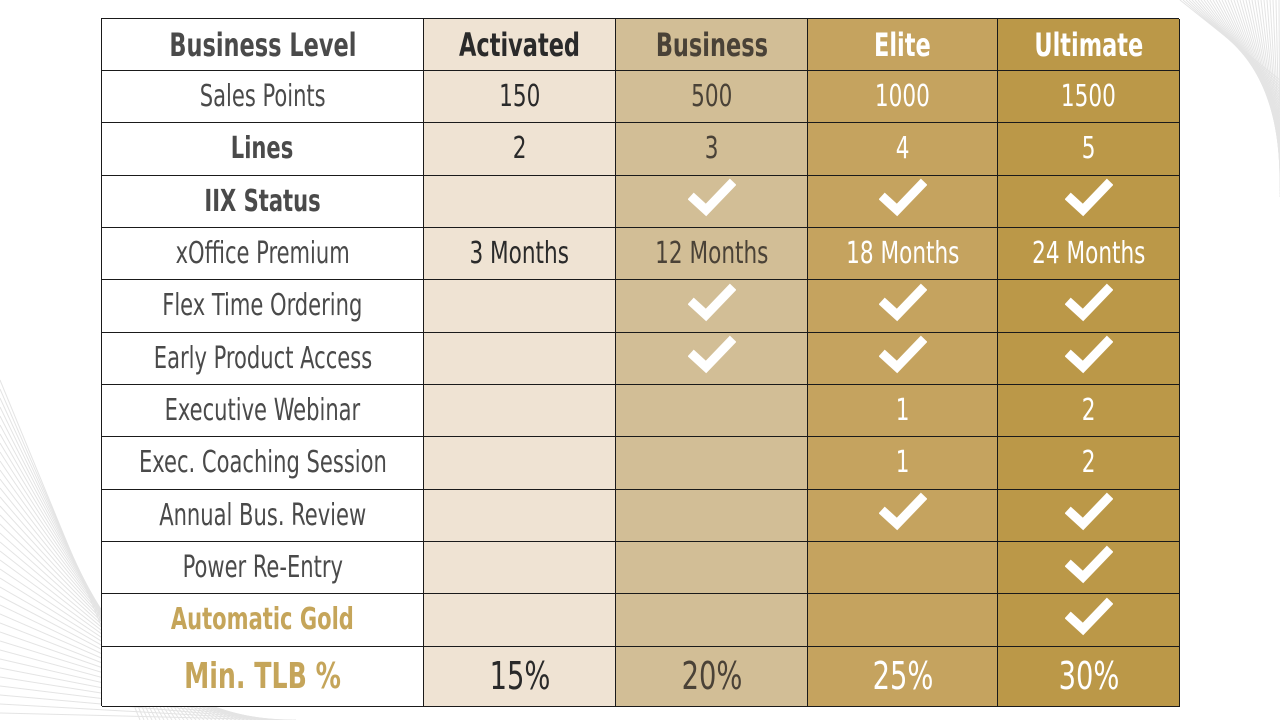  I want to click on cell-executive-webinar-elite: 1, so click(903, 411).